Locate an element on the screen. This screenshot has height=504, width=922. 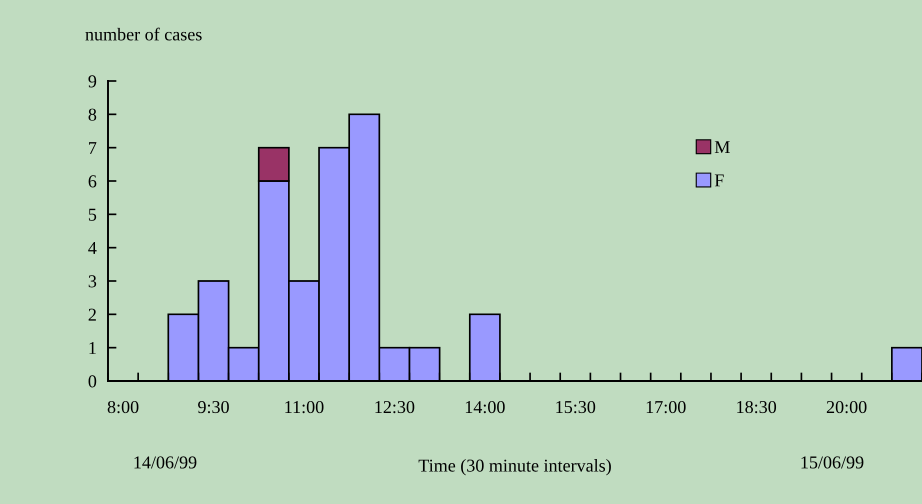
y-tick-label: 1 is located at coordinates (92, 348).